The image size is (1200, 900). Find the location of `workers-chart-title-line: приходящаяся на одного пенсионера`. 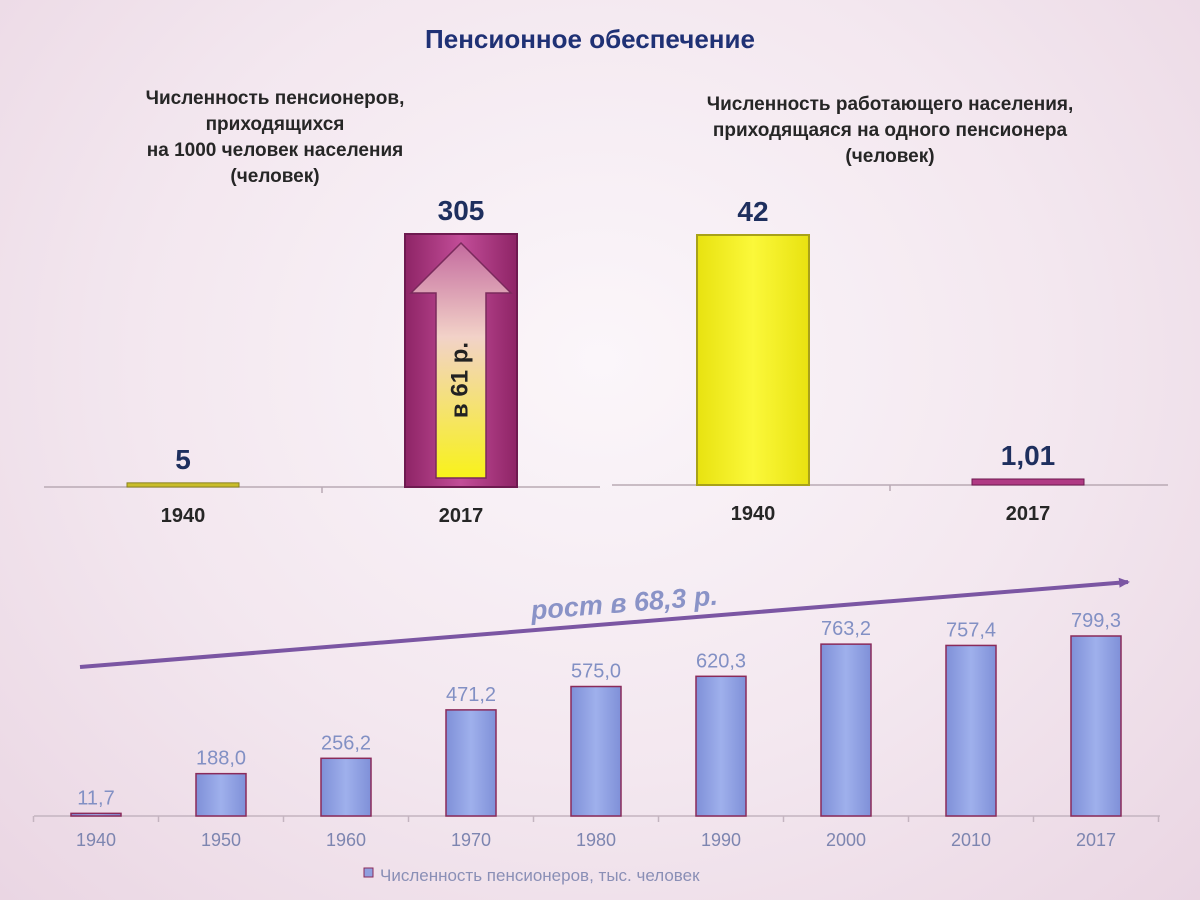

workers-chart-title-line: приходящаяся на одного пенсионера is located at coordinates (890, 130).